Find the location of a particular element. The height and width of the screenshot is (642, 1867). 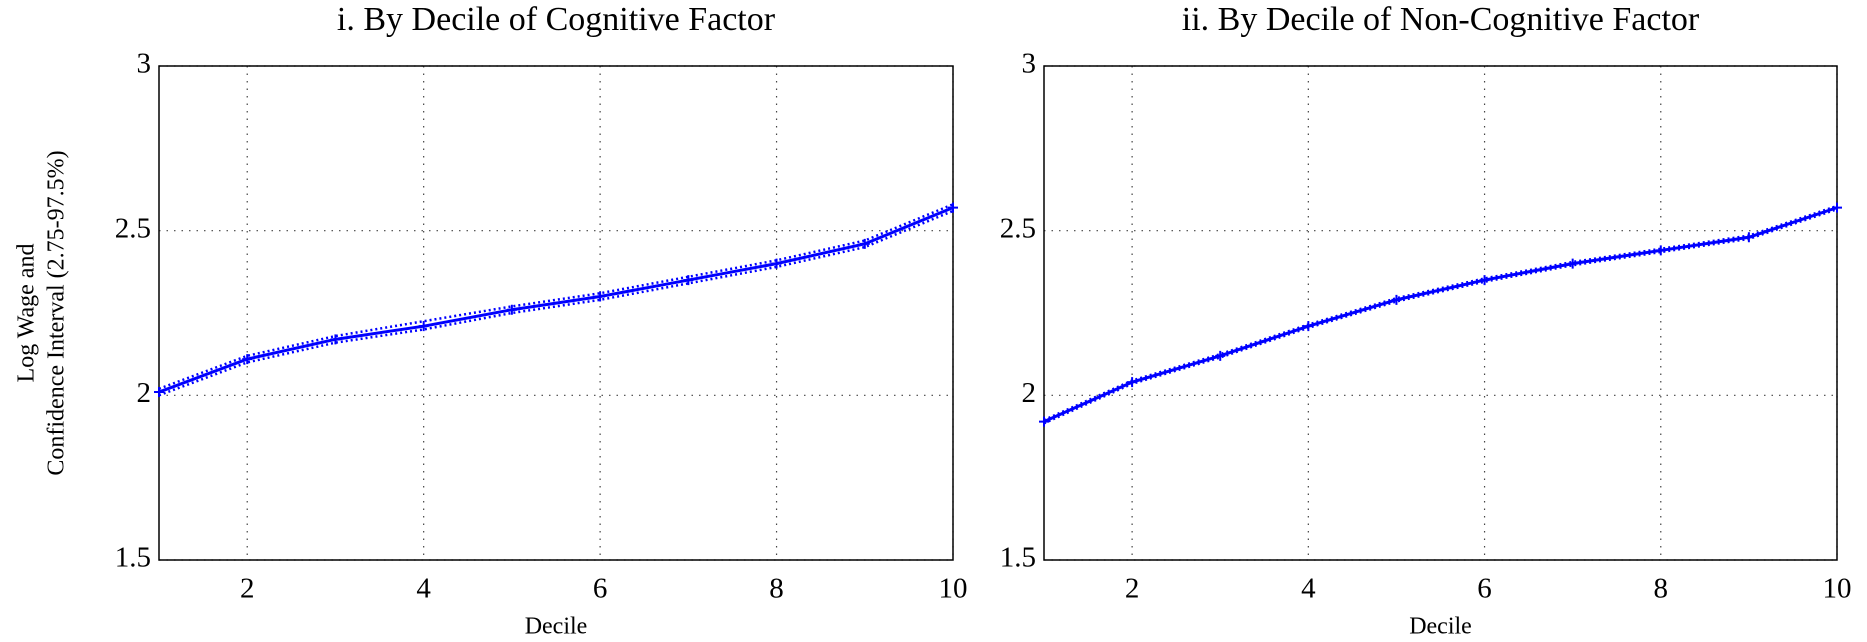

y-axis-label: Confidence Interval (2.75-97.5%) is located at coordinates (57, 312).